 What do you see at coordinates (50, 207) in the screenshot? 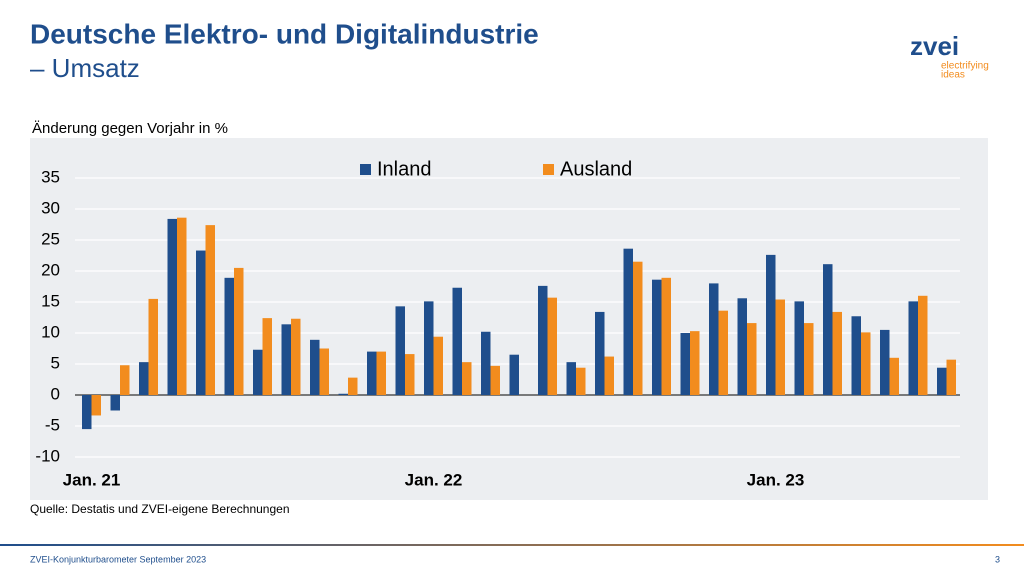
I see `y-tick-label: 30` at bounding box center [50, 207].